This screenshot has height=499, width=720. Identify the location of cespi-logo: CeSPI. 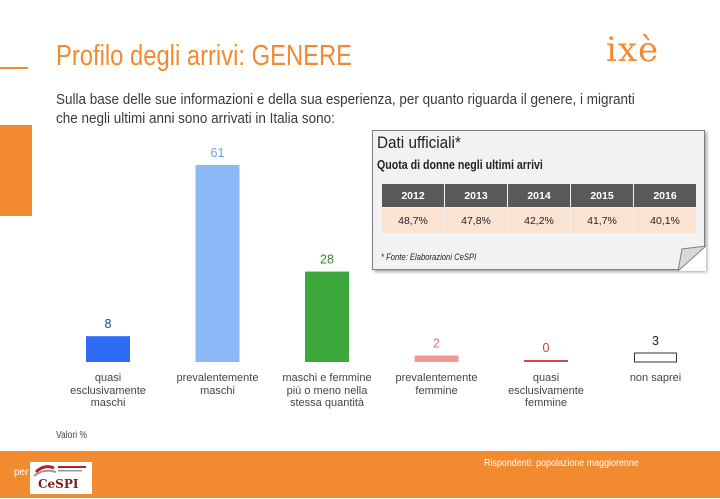
(61, 478).